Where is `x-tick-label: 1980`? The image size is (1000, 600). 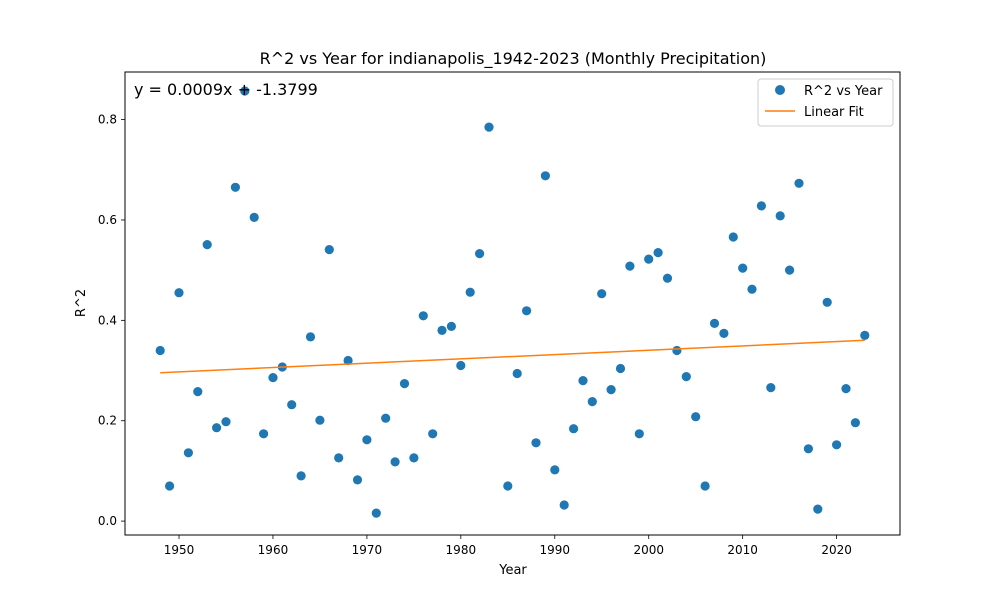
x-tick-label: 1980 is located at coordinates (461, 550).